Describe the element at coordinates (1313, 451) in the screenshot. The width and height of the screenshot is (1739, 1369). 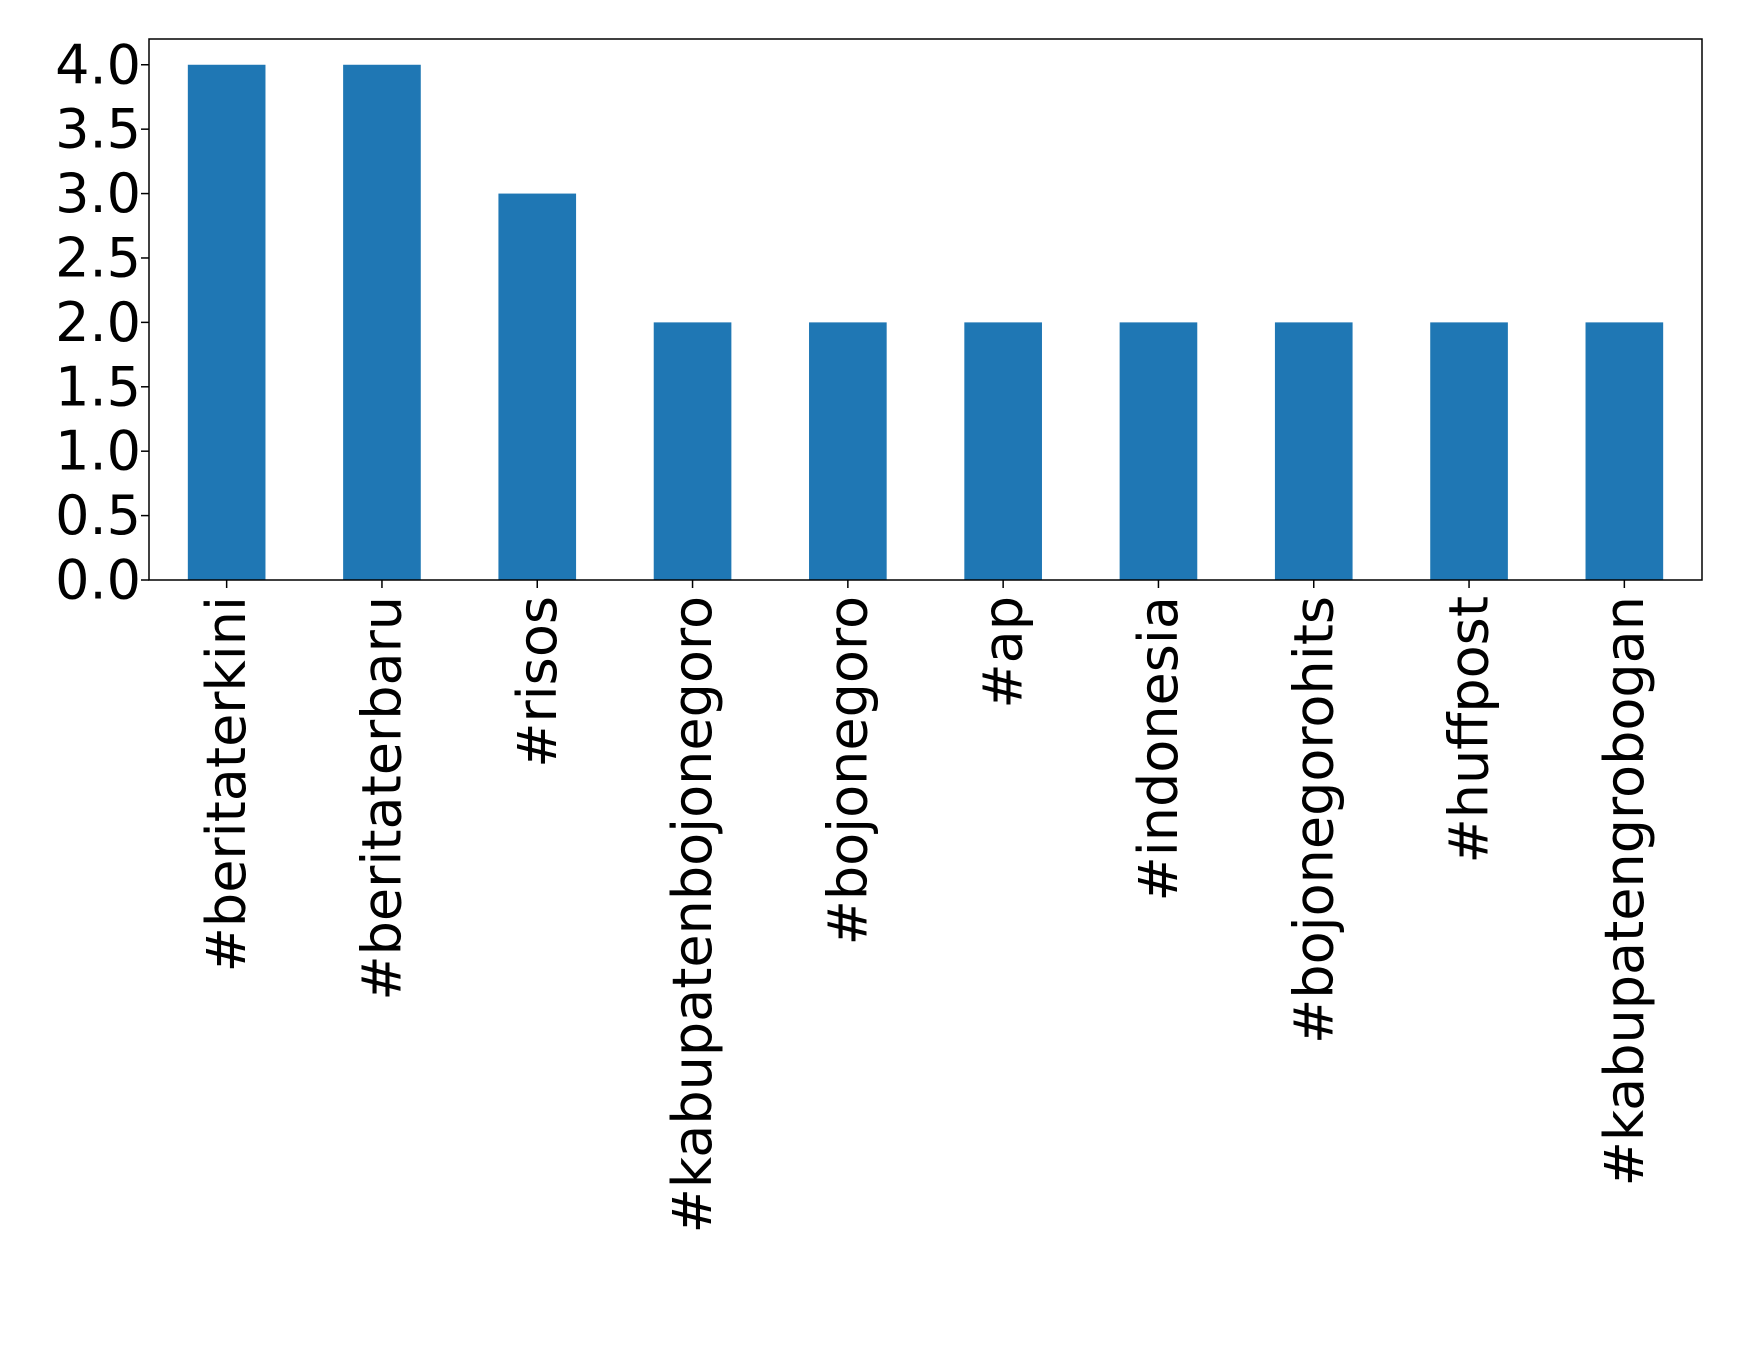
I see `bar-bojonegorohits` at that location.